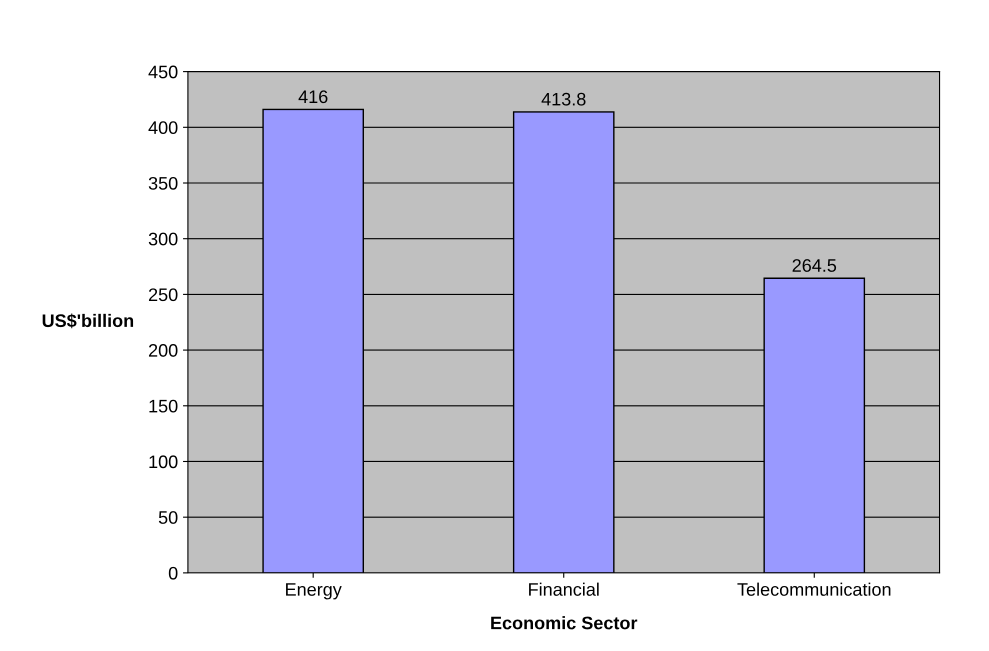 Image resolution: width=989 pixels, height=651 pixels. What do you see at coordinates (163, 350) in the screenshot?
I see `y-tick-label: 200` at bounding box center [163, 350].